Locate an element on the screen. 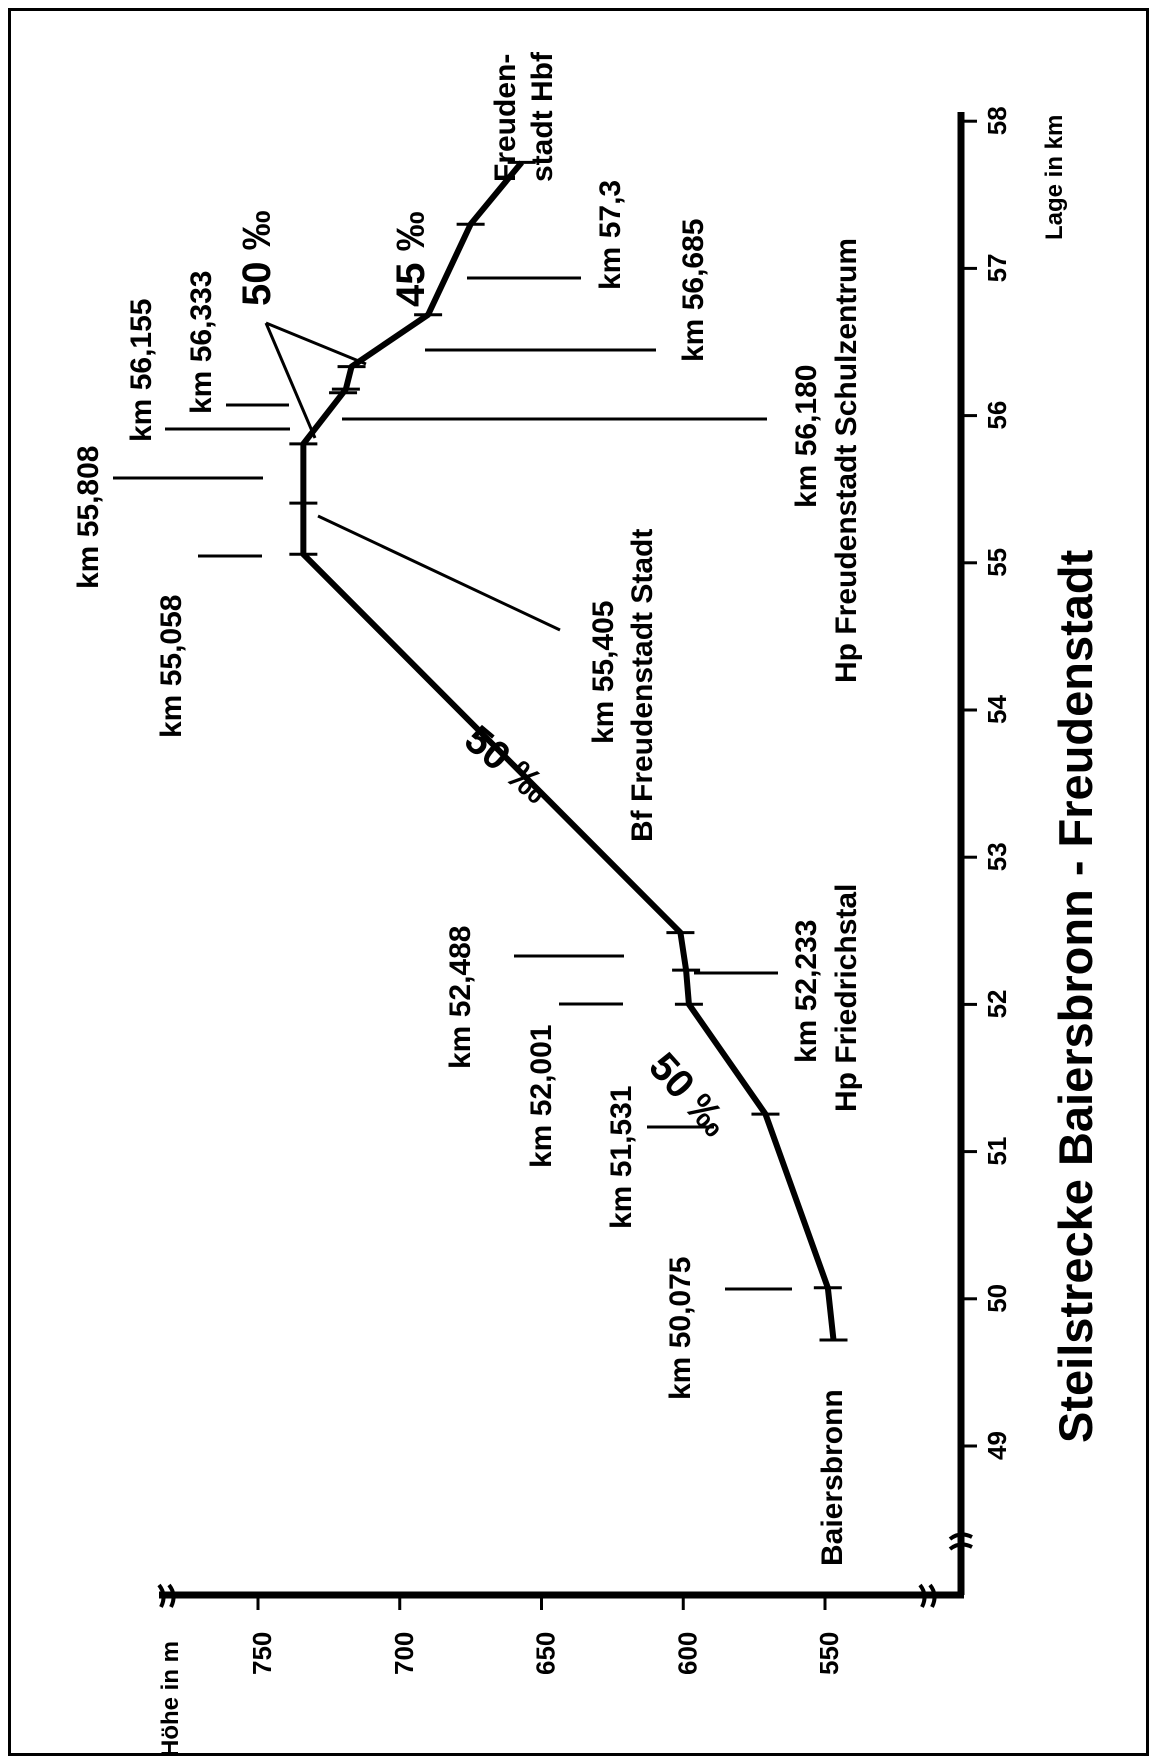 The height and width of the screenshot is (1764, 1157). station-label-baiersbronn: Baiersbronn is located at coordinates (832, 1477).